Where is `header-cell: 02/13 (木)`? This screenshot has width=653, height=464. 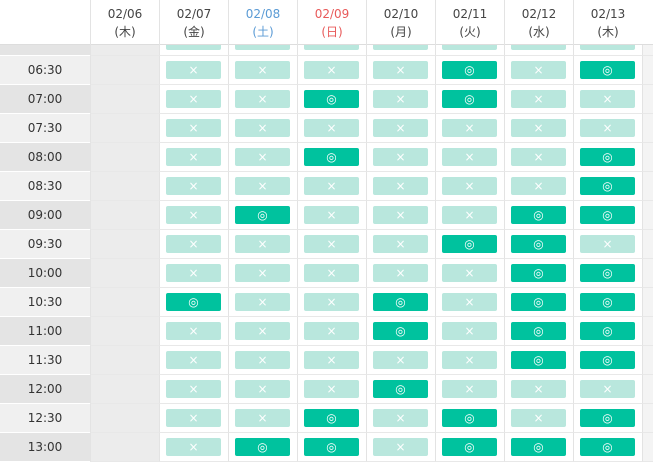 header-cell: 02/13 (木) is located at coordinates (607, 22).